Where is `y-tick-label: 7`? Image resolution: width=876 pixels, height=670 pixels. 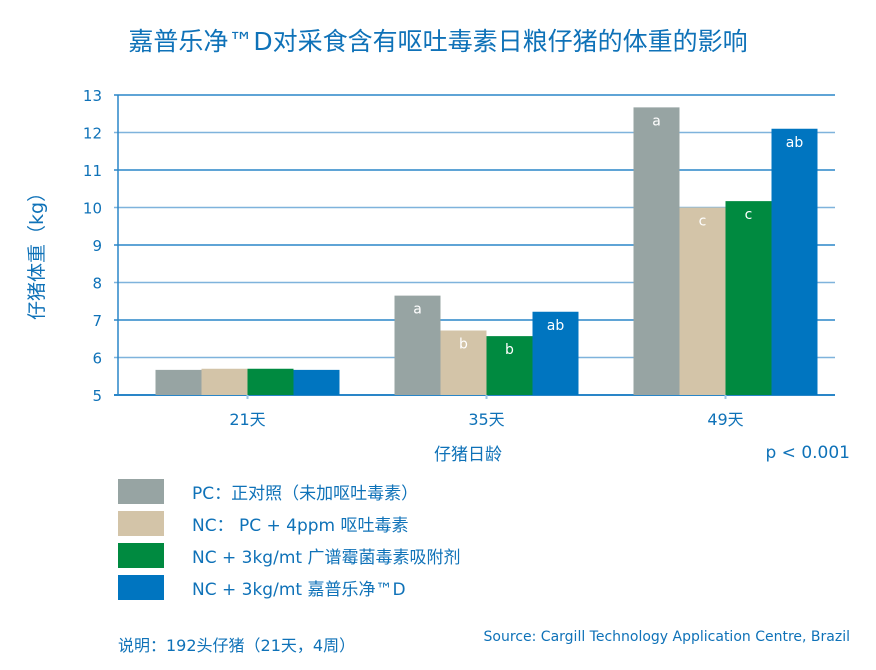
y-tick-label: 7 is located at coordinates (97, 321).